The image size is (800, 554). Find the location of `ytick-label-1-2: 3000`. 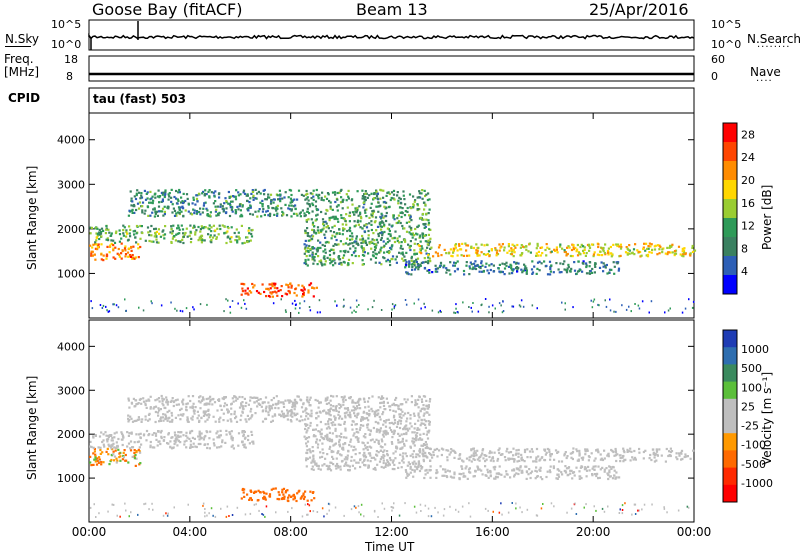

ytick-label-1-2: 3000 is located at coordinates (71, 390).